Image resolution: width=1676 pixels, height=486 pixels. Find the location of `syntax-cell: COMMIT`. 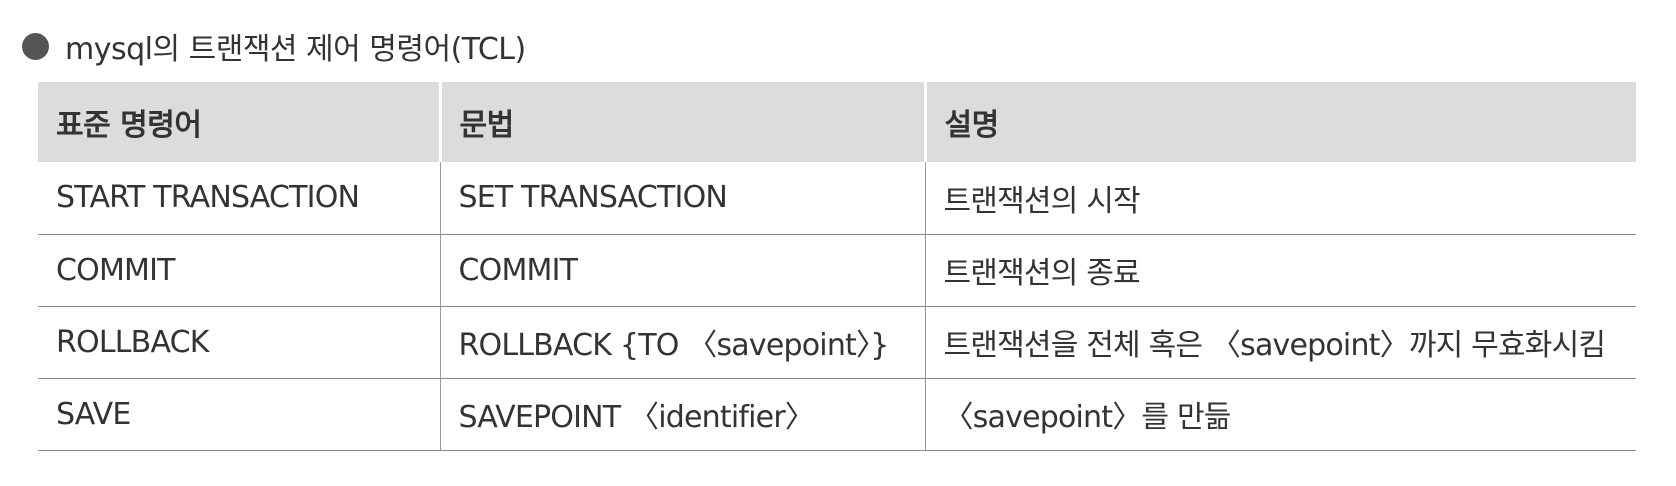

syntax-cell: COMMIT is located at coordinates (682, 270).